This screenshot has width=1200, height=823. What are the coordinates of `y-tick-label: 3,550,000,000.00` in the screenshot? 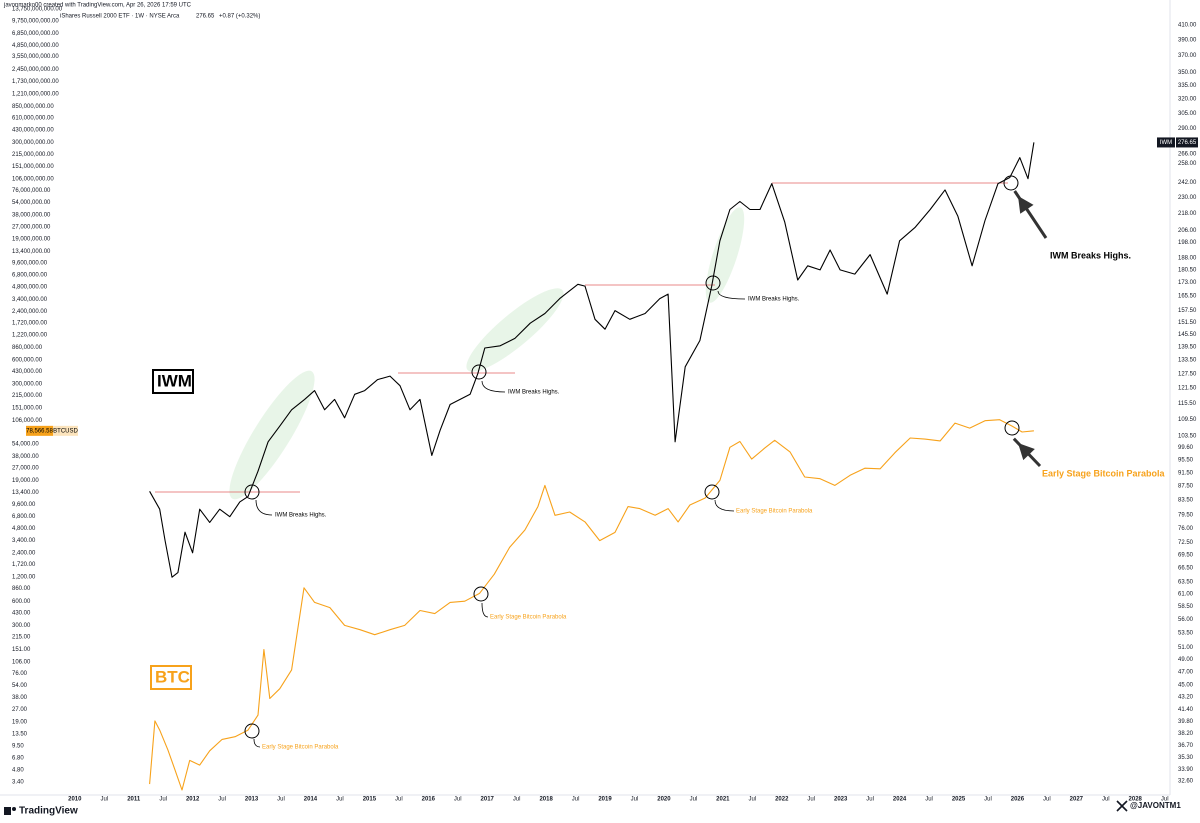 It's located at (35, 57).